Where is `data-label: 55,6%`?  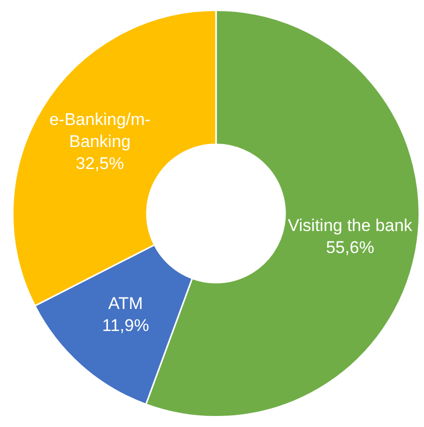
data-label: 55,6% is located at coordinates (350, 248).